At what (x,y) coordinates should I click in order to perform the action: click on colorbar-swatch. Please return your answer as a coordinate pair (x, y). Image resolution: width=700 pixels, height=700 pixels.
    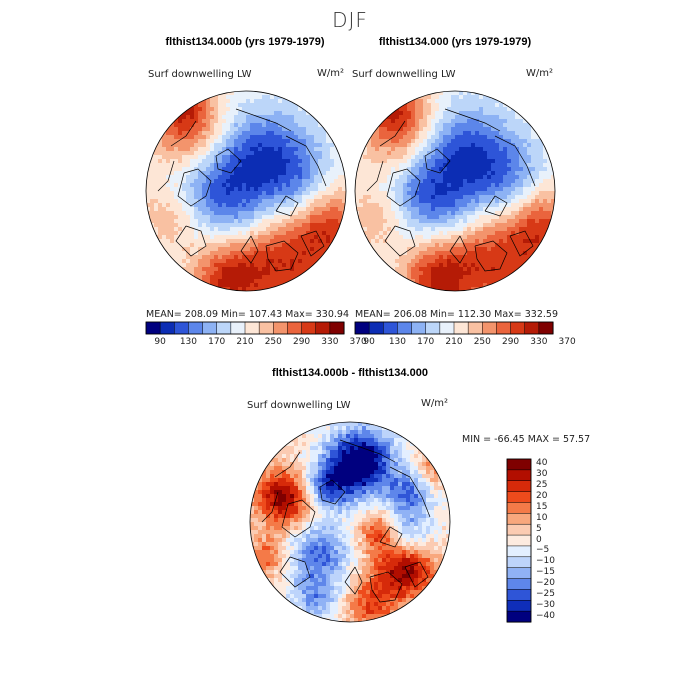
    Looking at the image, I should click on (405, 328).